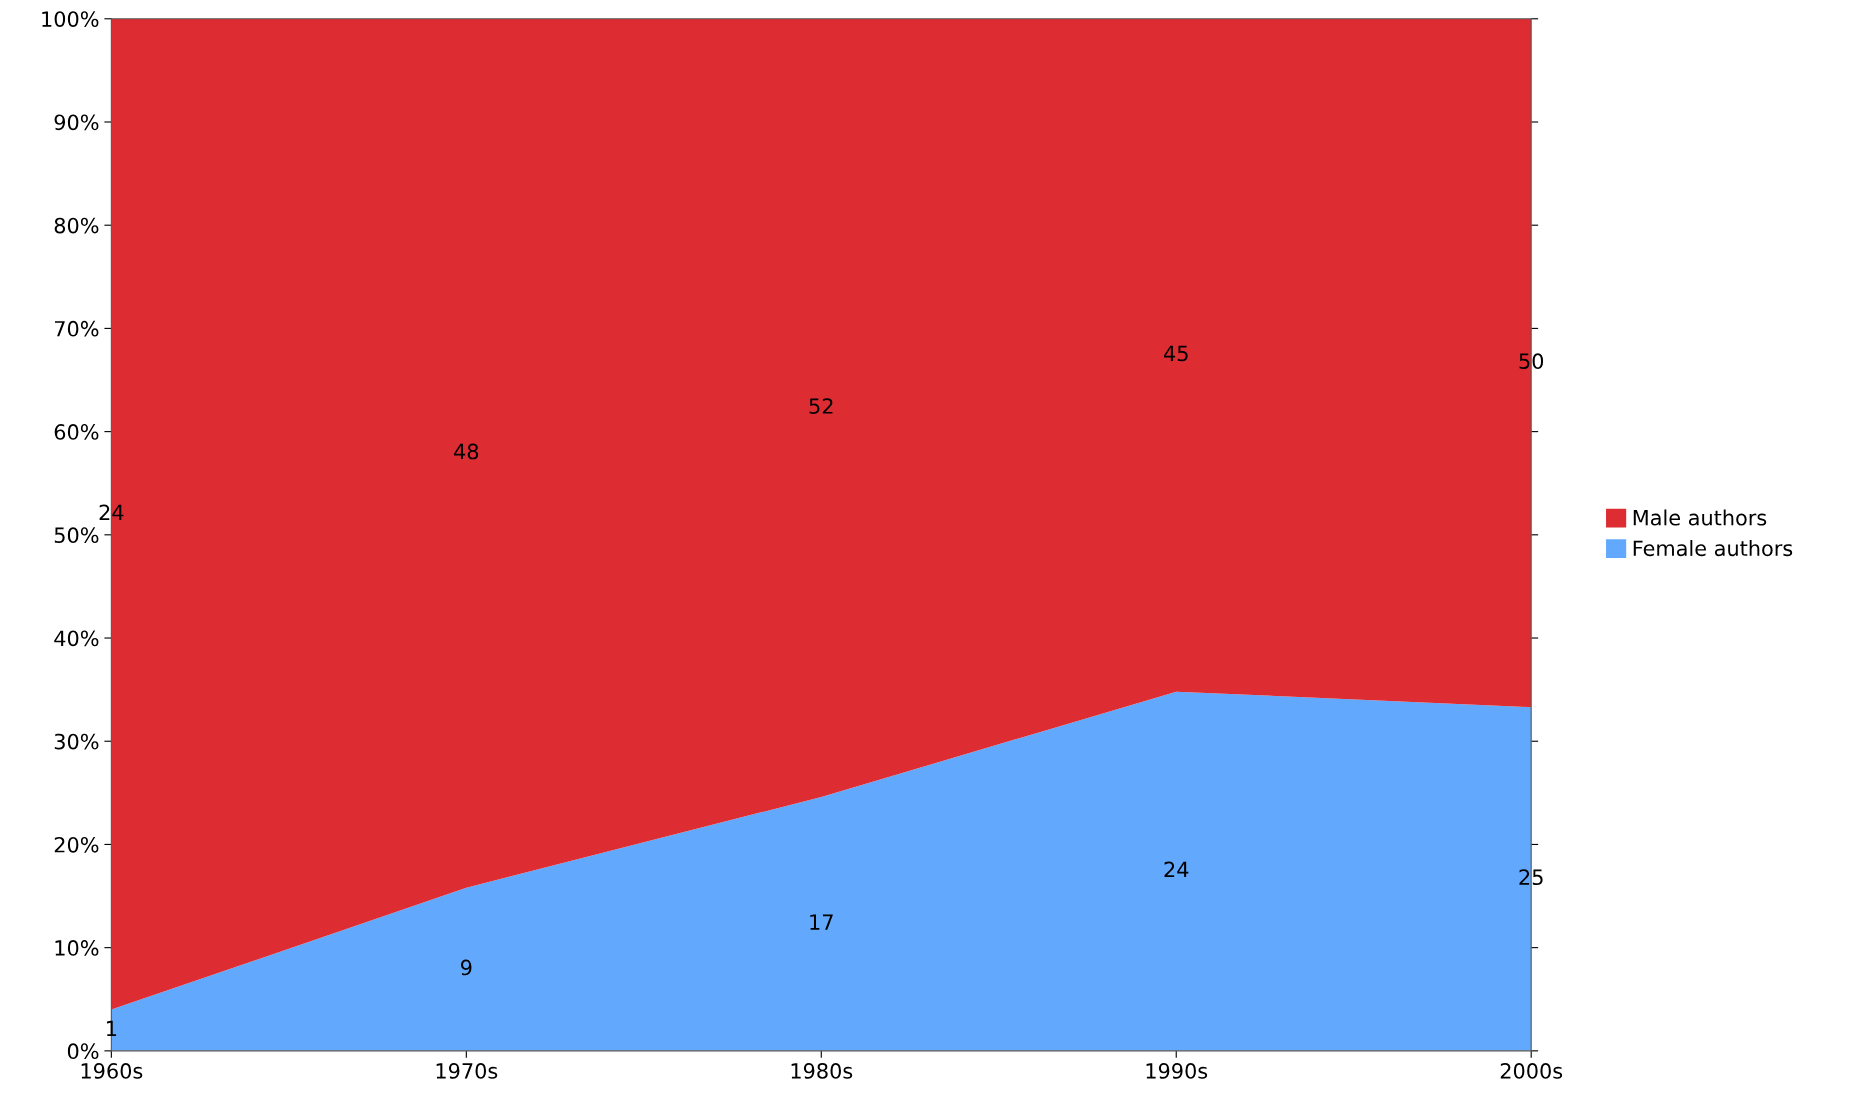 The width and height of the screenshot is (1856, 1105). Describe the element at coordinates (1176, 353) in the screenshot. I see `annotation: 45` at that location.